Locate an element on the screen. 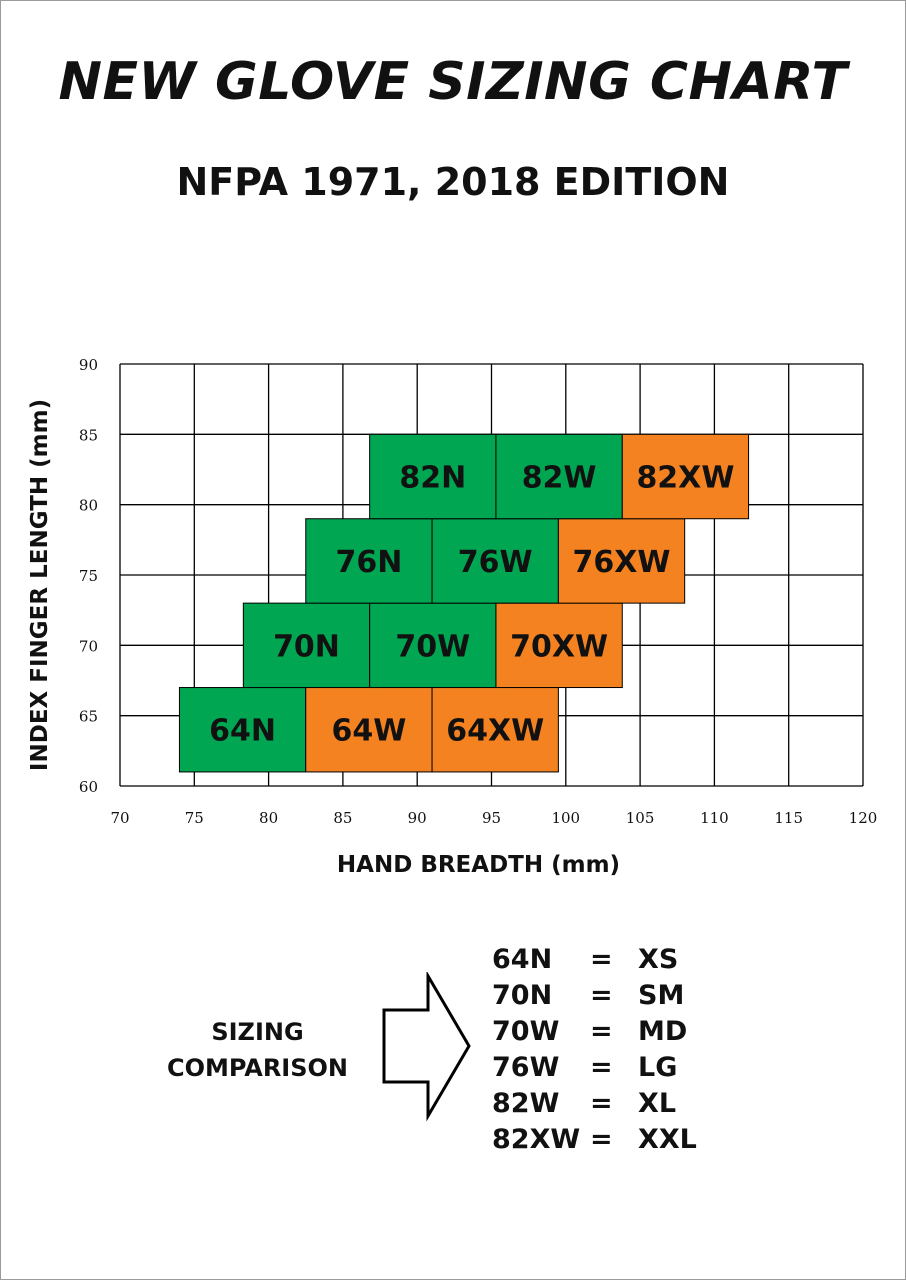 The image size is (906, 1280). x-tick-label: 120 is located at coordinates (863, 818).